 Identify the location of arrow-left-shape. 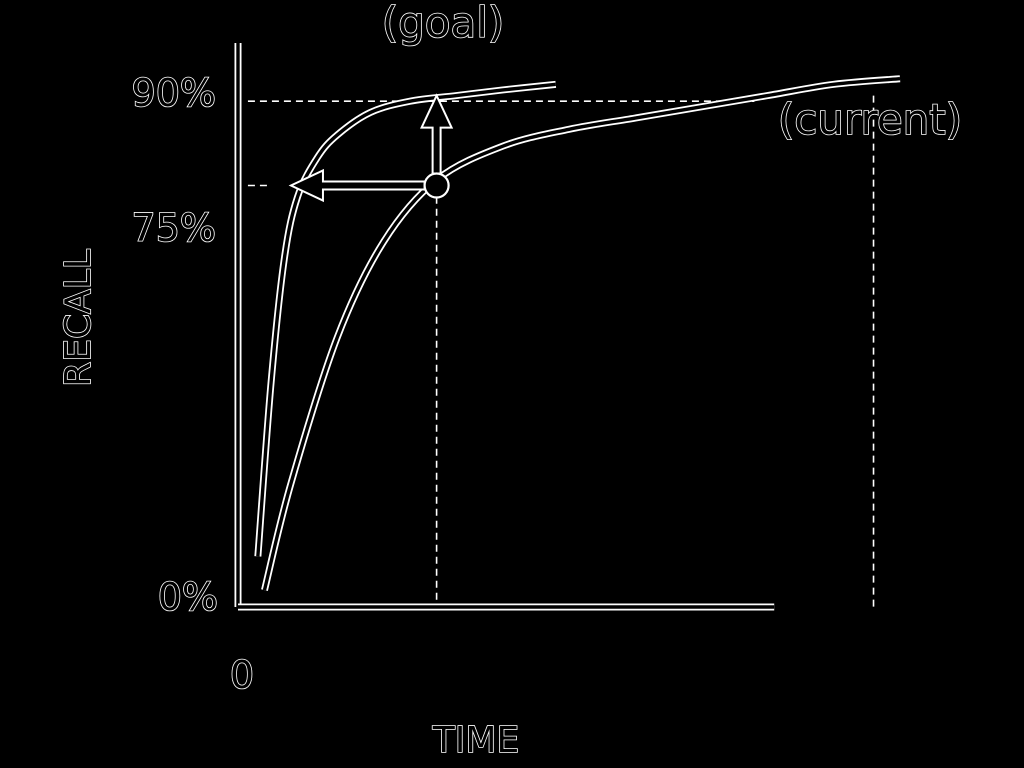
(358, 186).